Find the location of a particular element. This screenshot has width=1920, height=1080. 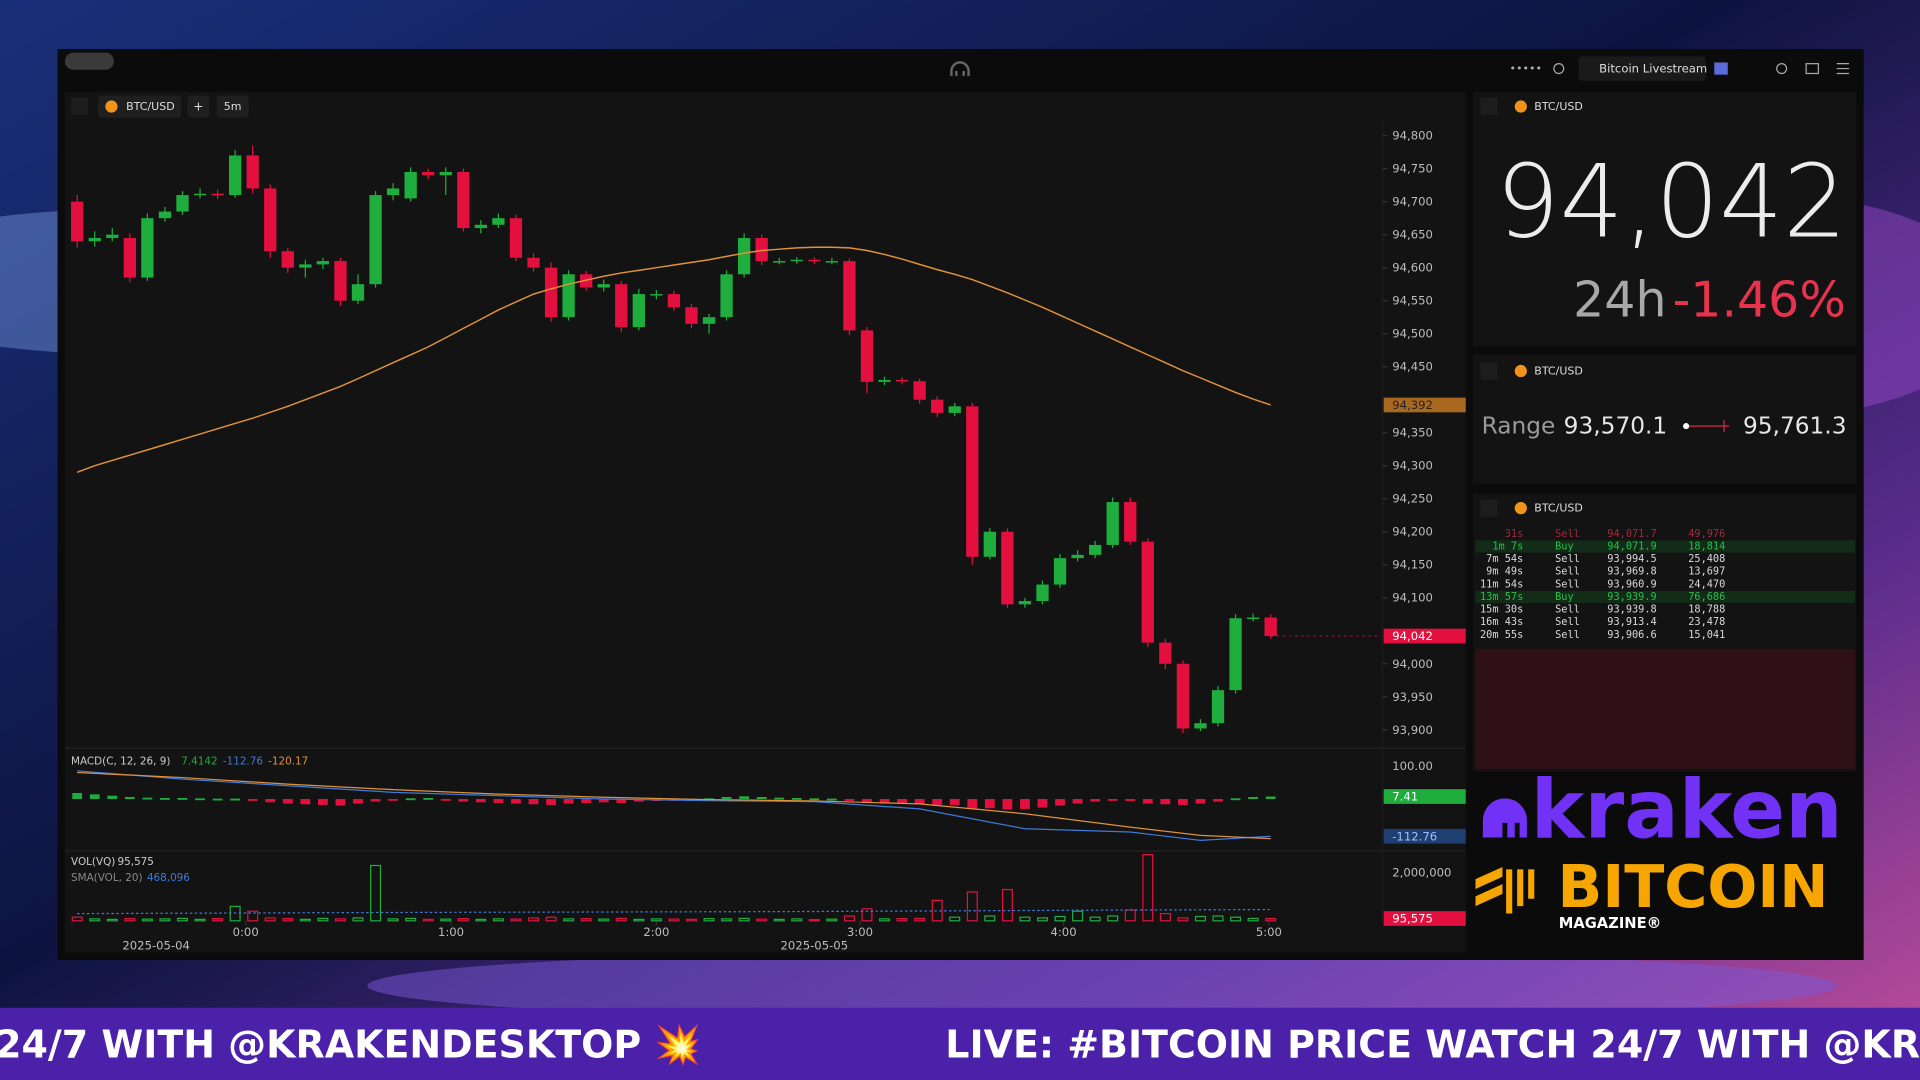

date-label: 2025-05-05 is located at coordinates (815, 945).